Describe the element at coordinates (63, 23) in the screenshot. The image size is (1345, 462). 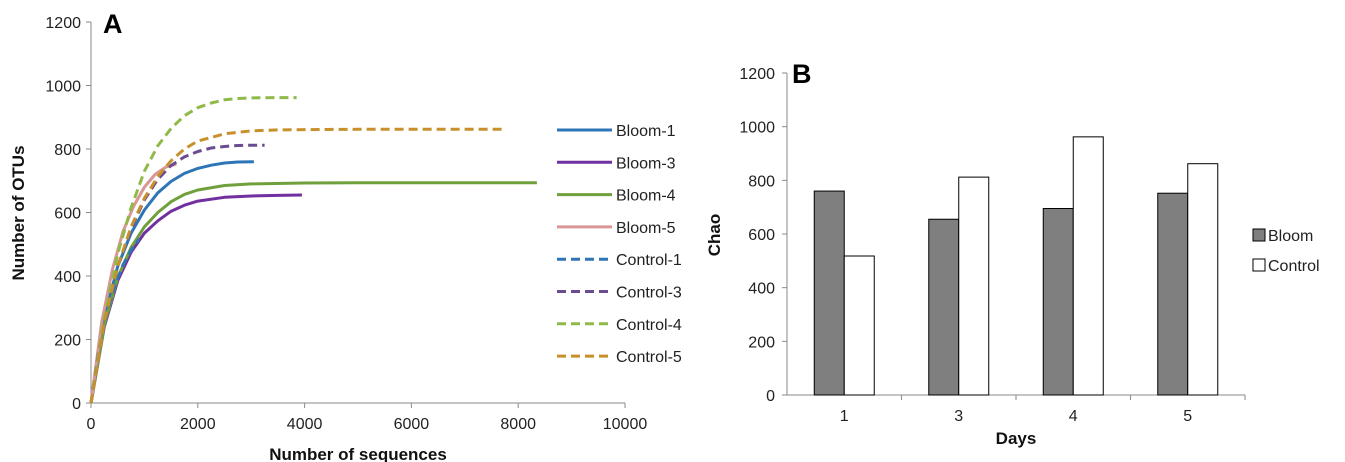
I see `panel-a-y-tick-label: 1200` at that location.